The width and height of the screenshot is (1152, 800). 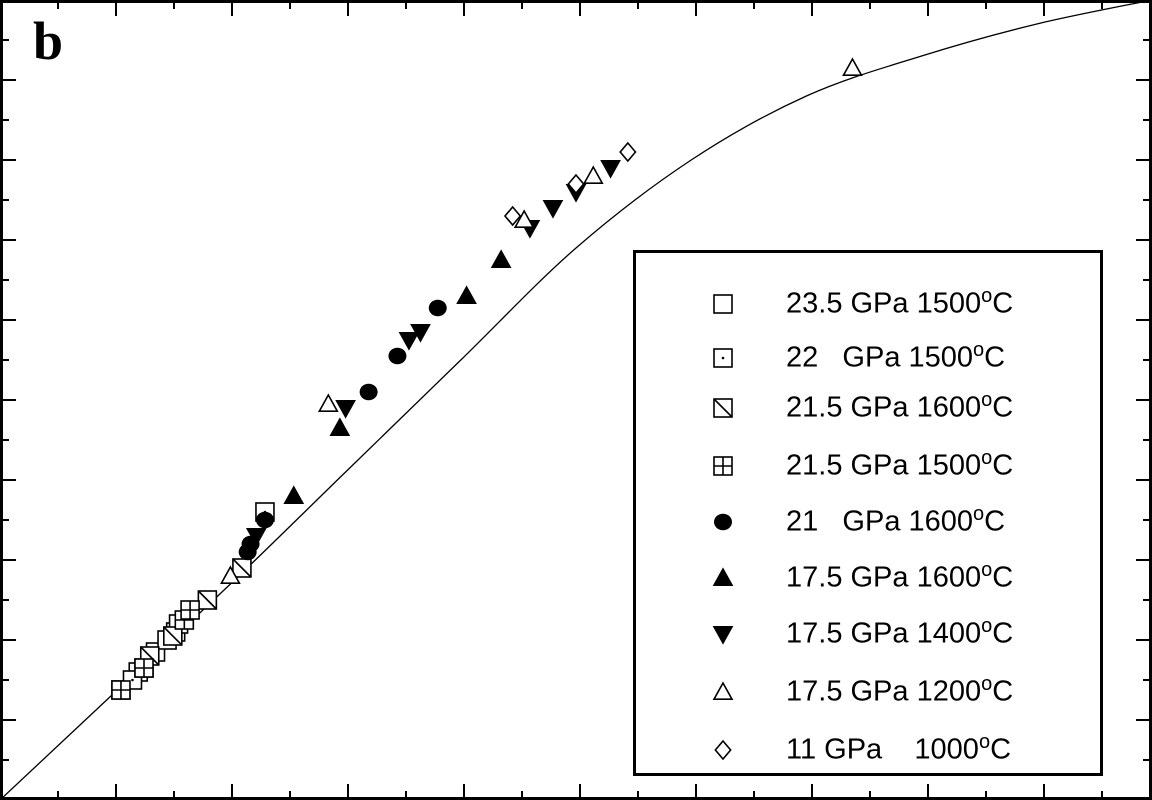 I want to click on legend-item: 11 GPa 1000oC, so click(x=868, y=749).